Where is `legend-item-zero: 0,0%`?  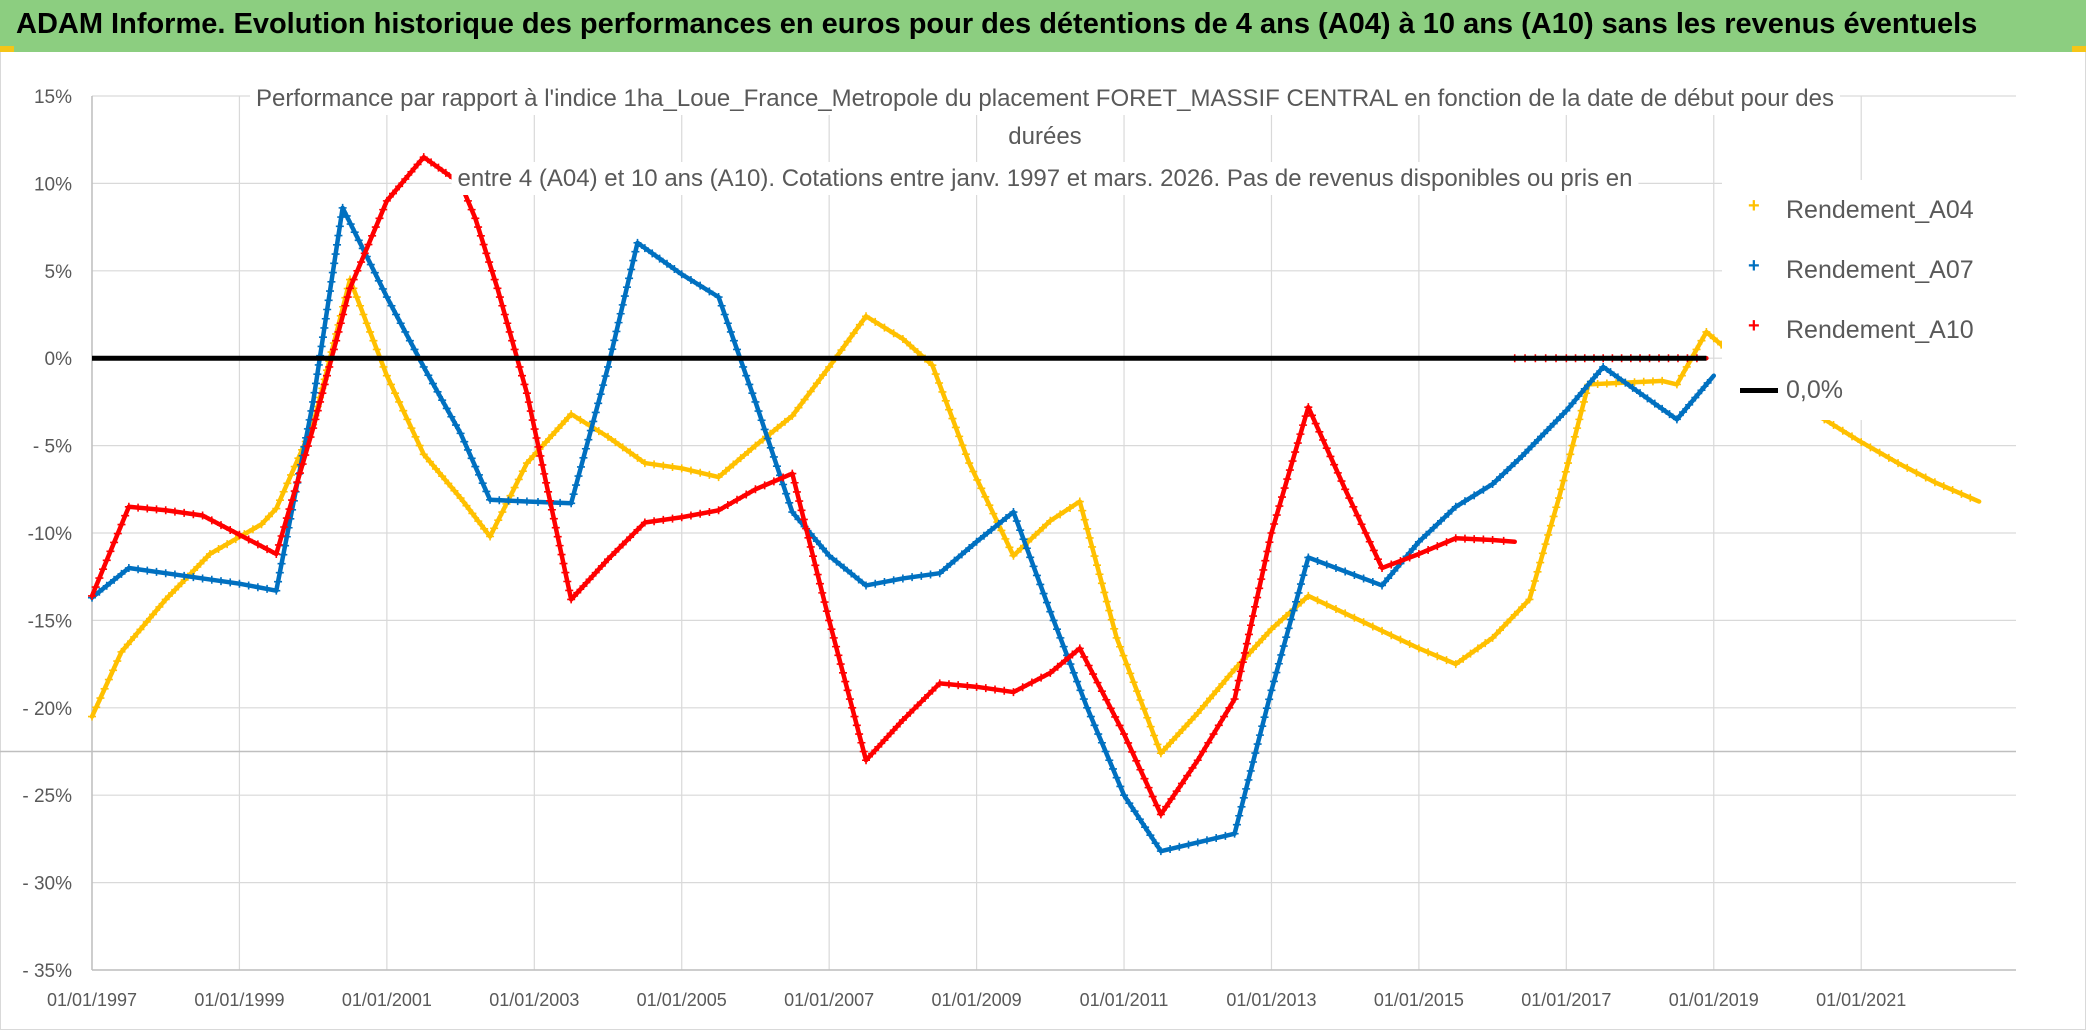
legend-item-zero: 0,0% is located at coordinates (1791, 390).